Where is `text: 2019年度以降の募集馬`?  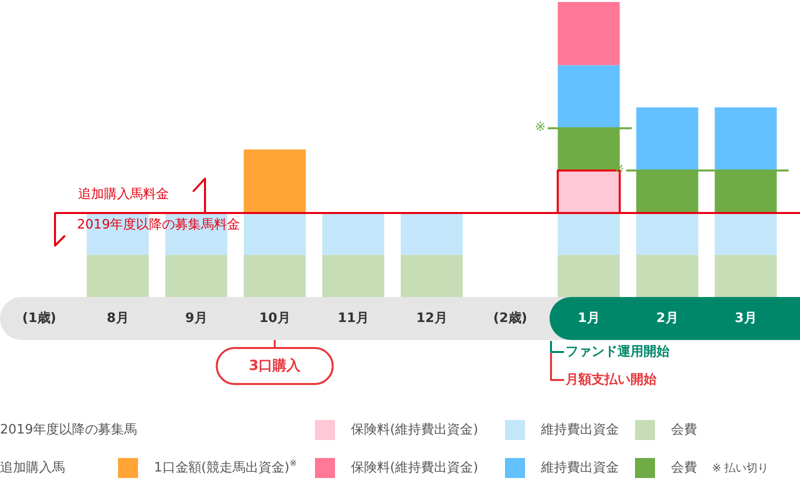
text: 2019年度以降の募集馬 is located at coordinates (69, 430).